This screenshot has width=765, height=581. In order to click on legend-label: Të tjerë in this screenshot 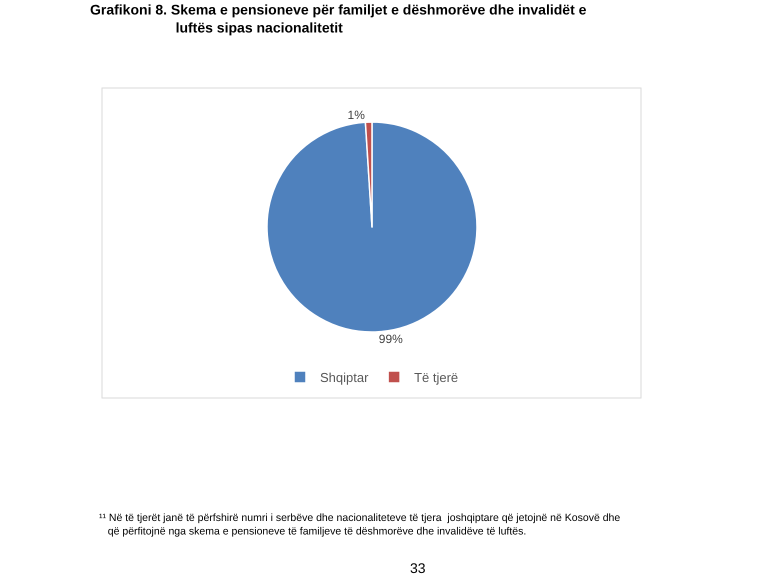, I will do `click(436, 378)`.